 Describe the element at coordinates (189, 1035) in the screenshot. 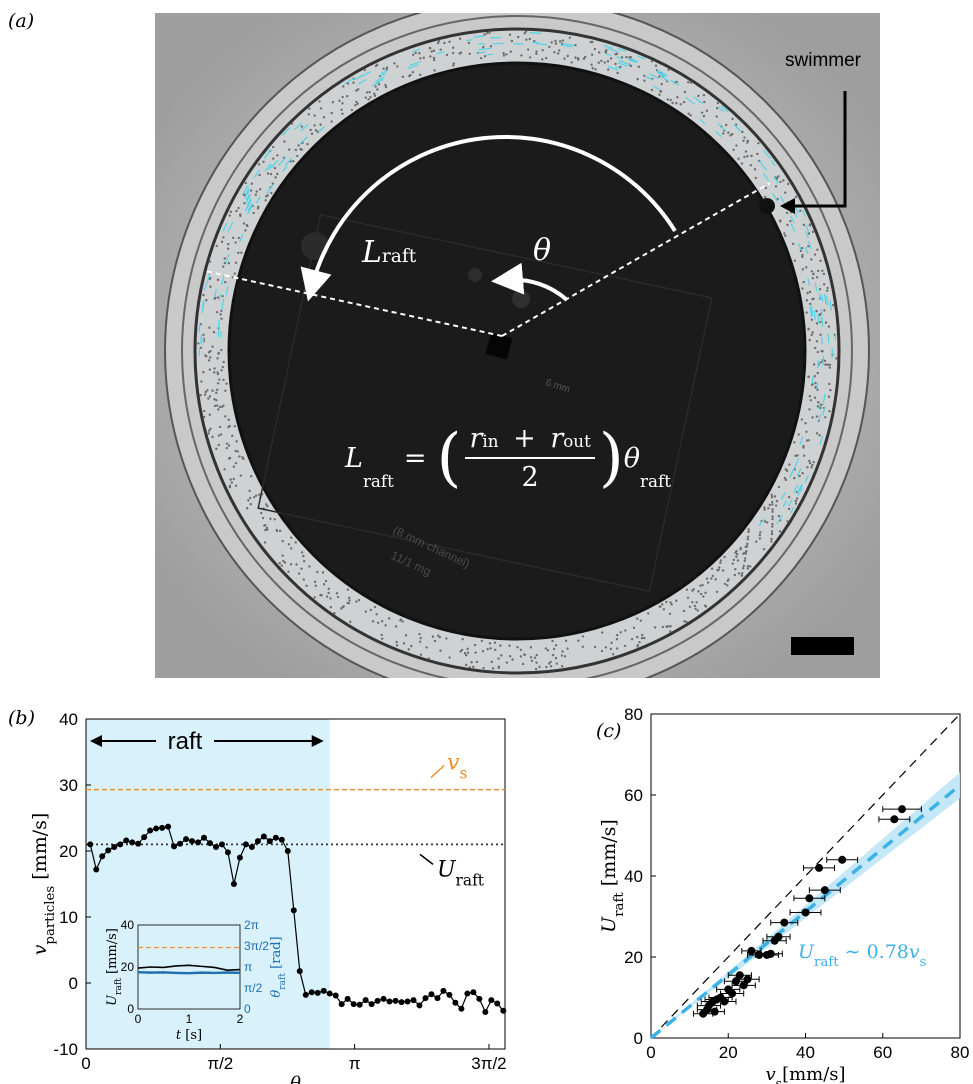

I see `inset-x-label: t [s]` at that location.